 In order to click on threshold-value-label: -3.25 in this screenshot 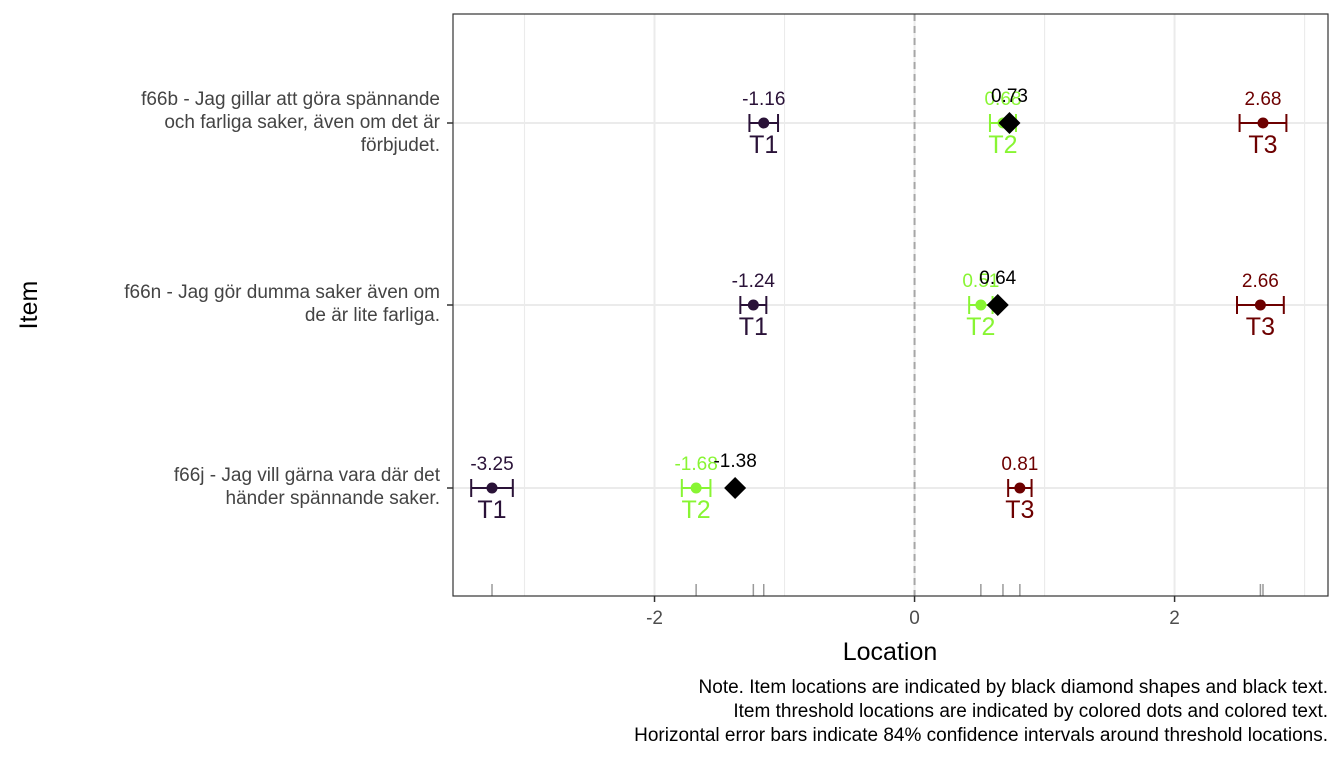, I will do `click(491, 464)`.